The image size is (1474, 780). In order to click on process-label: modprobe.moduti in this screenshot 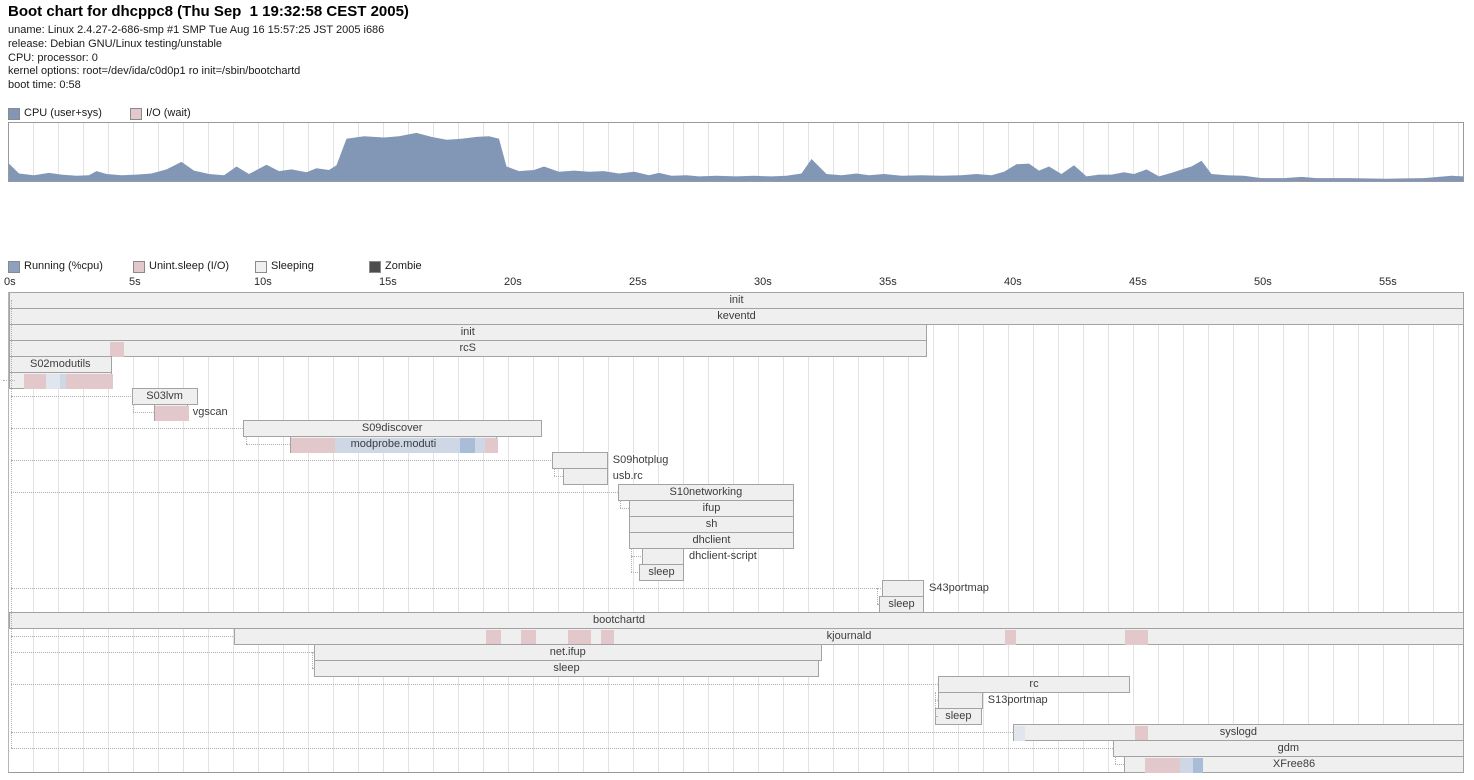, I will do `click(393, 444)`.